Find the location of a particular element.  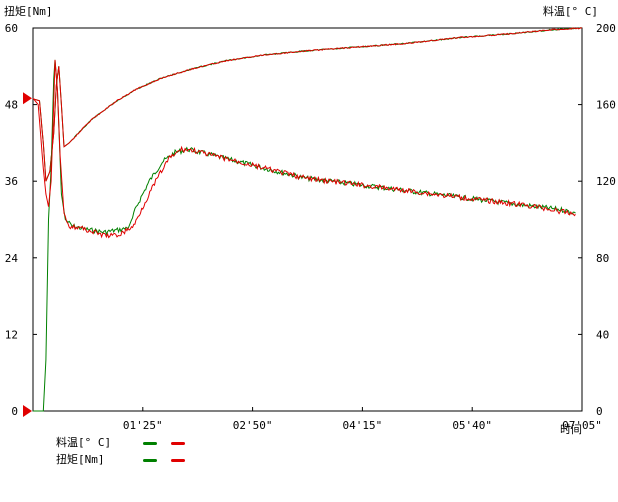

x-tick-label: 02'50" is located at coordinates (253, 425).